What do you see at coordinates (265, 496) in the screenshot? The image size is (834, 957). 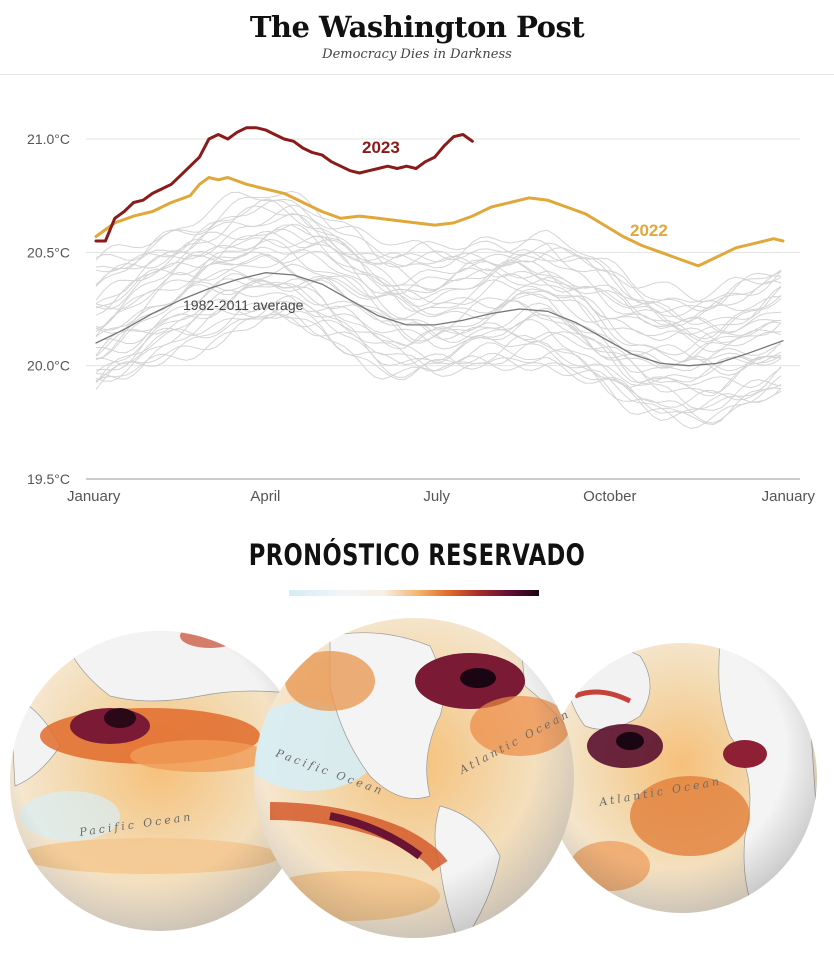 I see `x-tick-label: April` at bounding box center [265, 496].